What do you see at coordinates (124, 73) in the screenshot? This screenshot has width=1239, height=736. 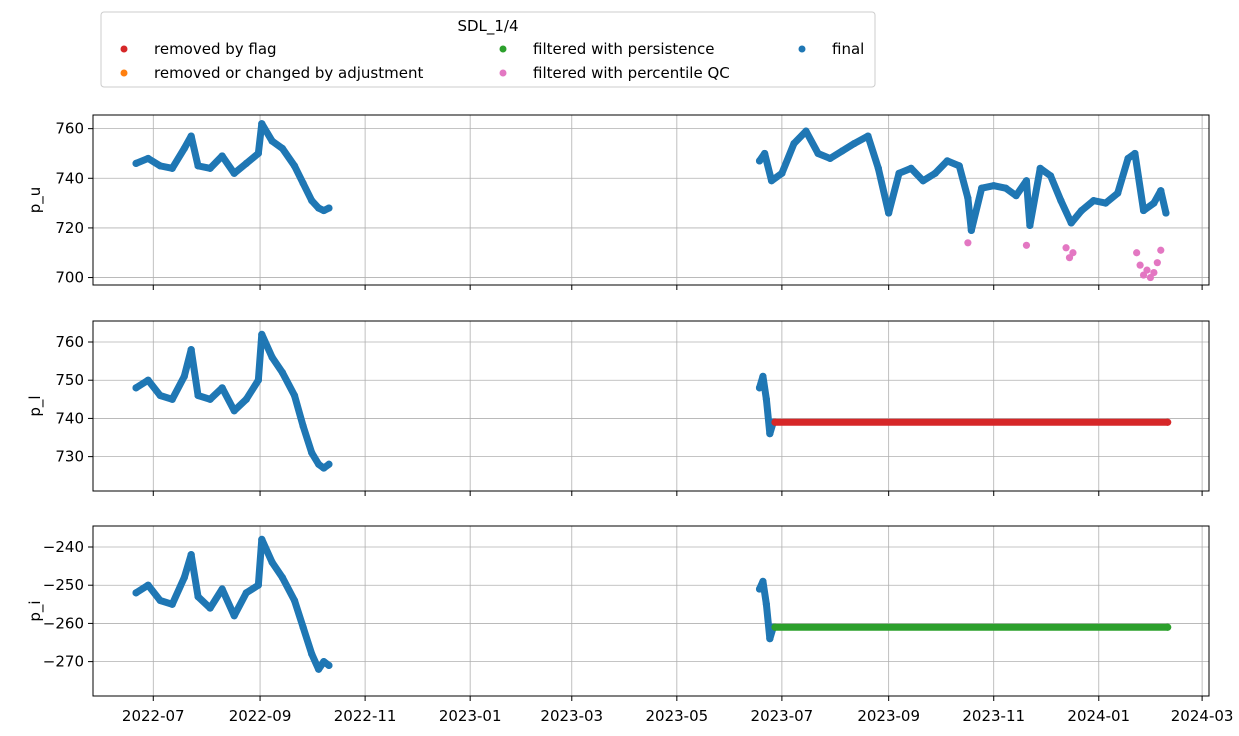 I see `legend-marker-removed-or-changed` at bounding box center [124, 73].